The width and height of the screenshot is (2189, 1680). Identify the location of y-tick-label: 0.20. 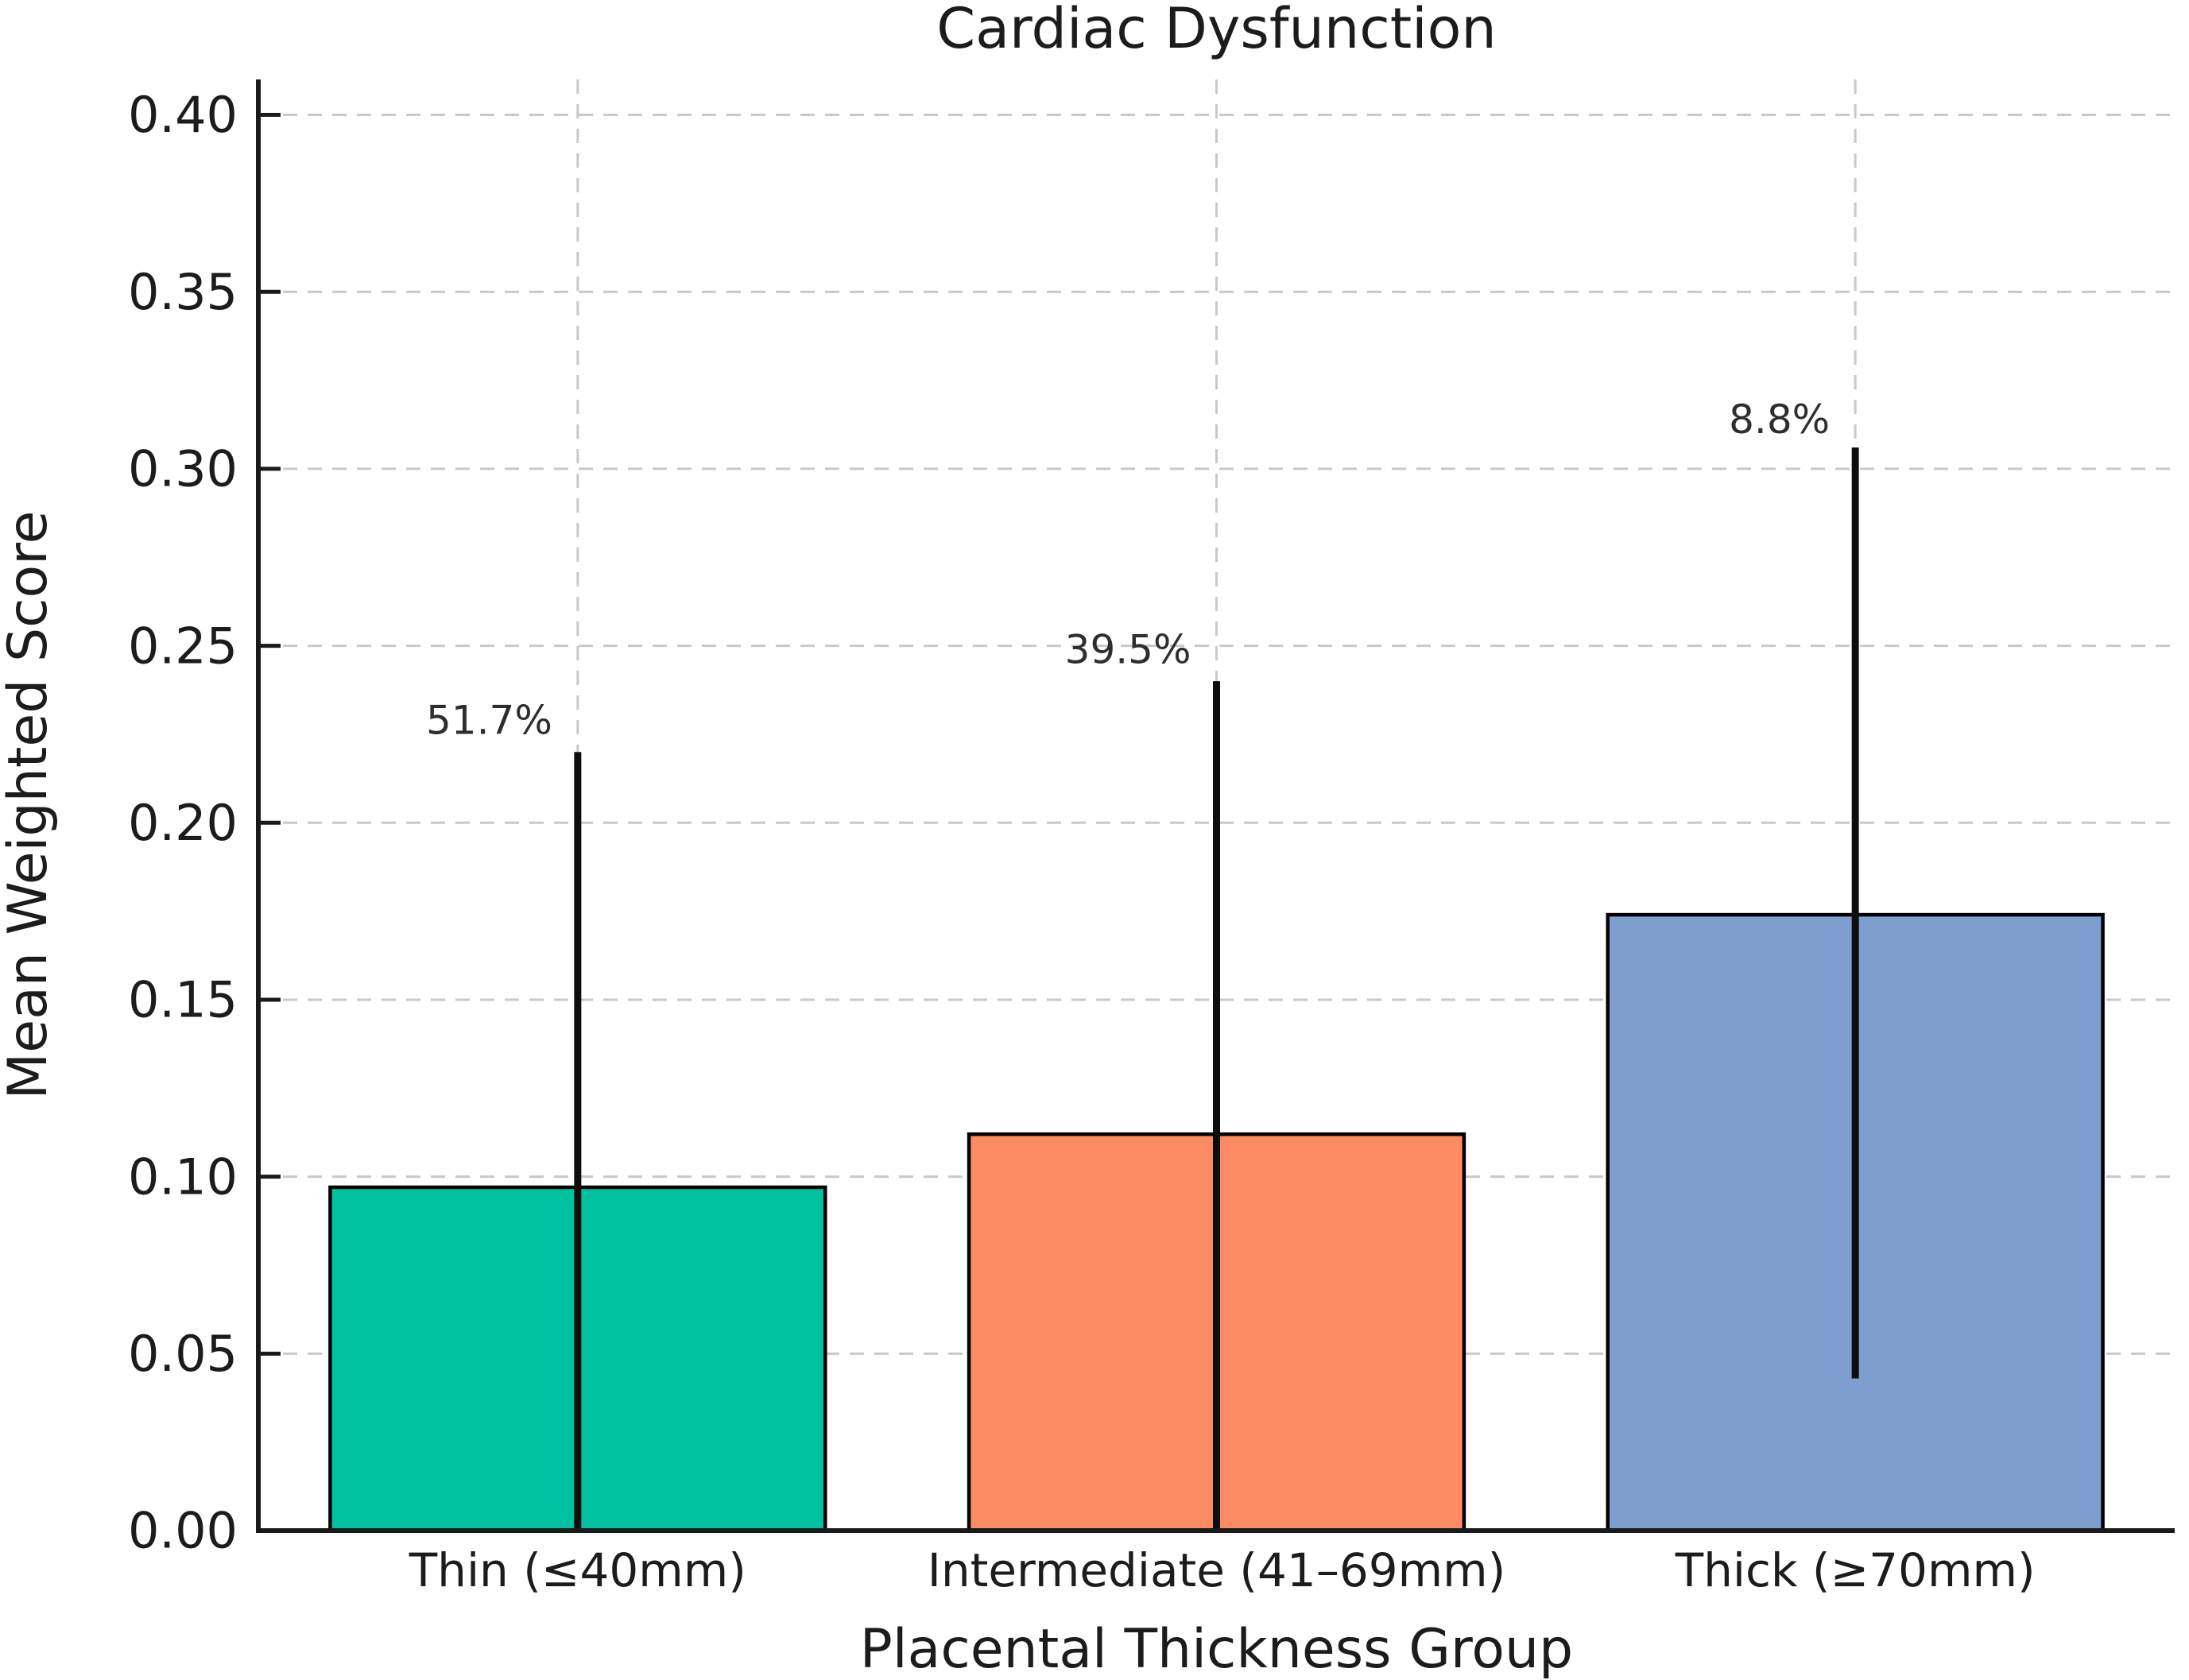
(183, 823).